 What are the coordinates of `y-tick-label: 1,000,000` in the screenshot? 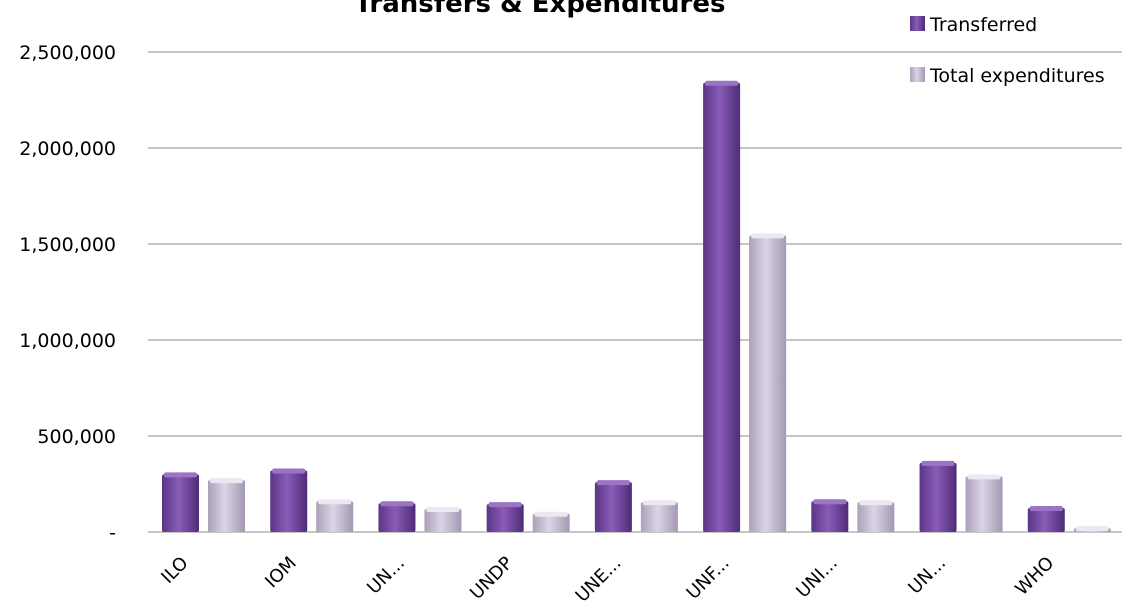 It's located at (67, 341).